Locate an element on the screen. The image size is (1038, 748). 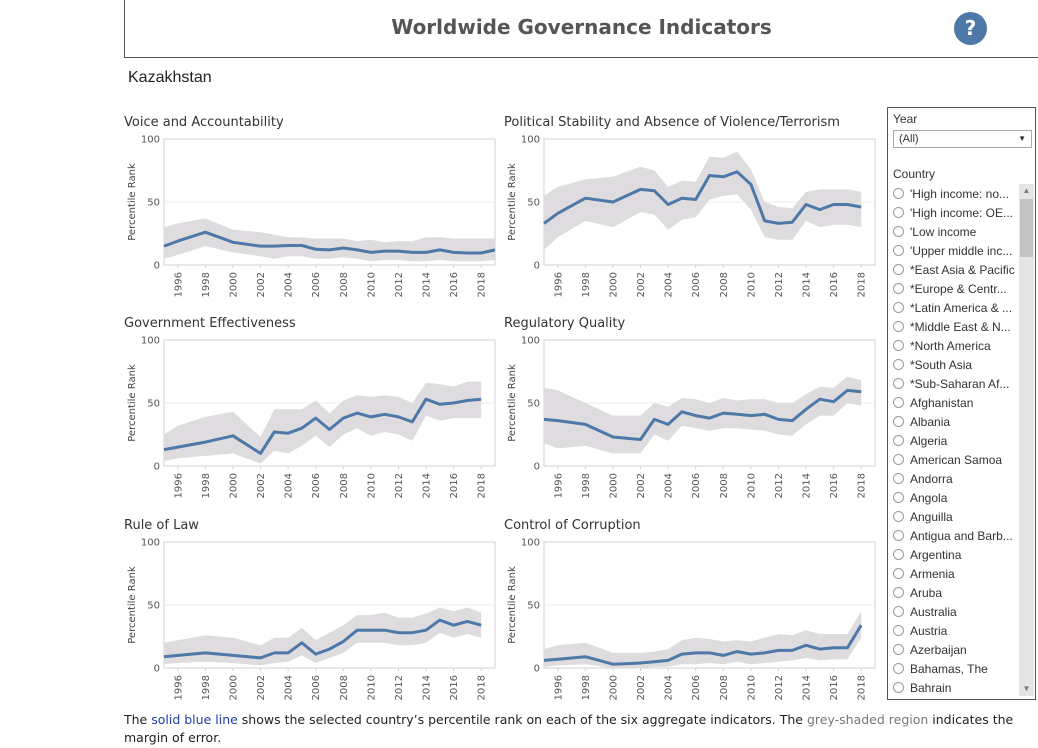
scroll-down-arrow-icon: ▼ is located at coordinates (1026, 688).